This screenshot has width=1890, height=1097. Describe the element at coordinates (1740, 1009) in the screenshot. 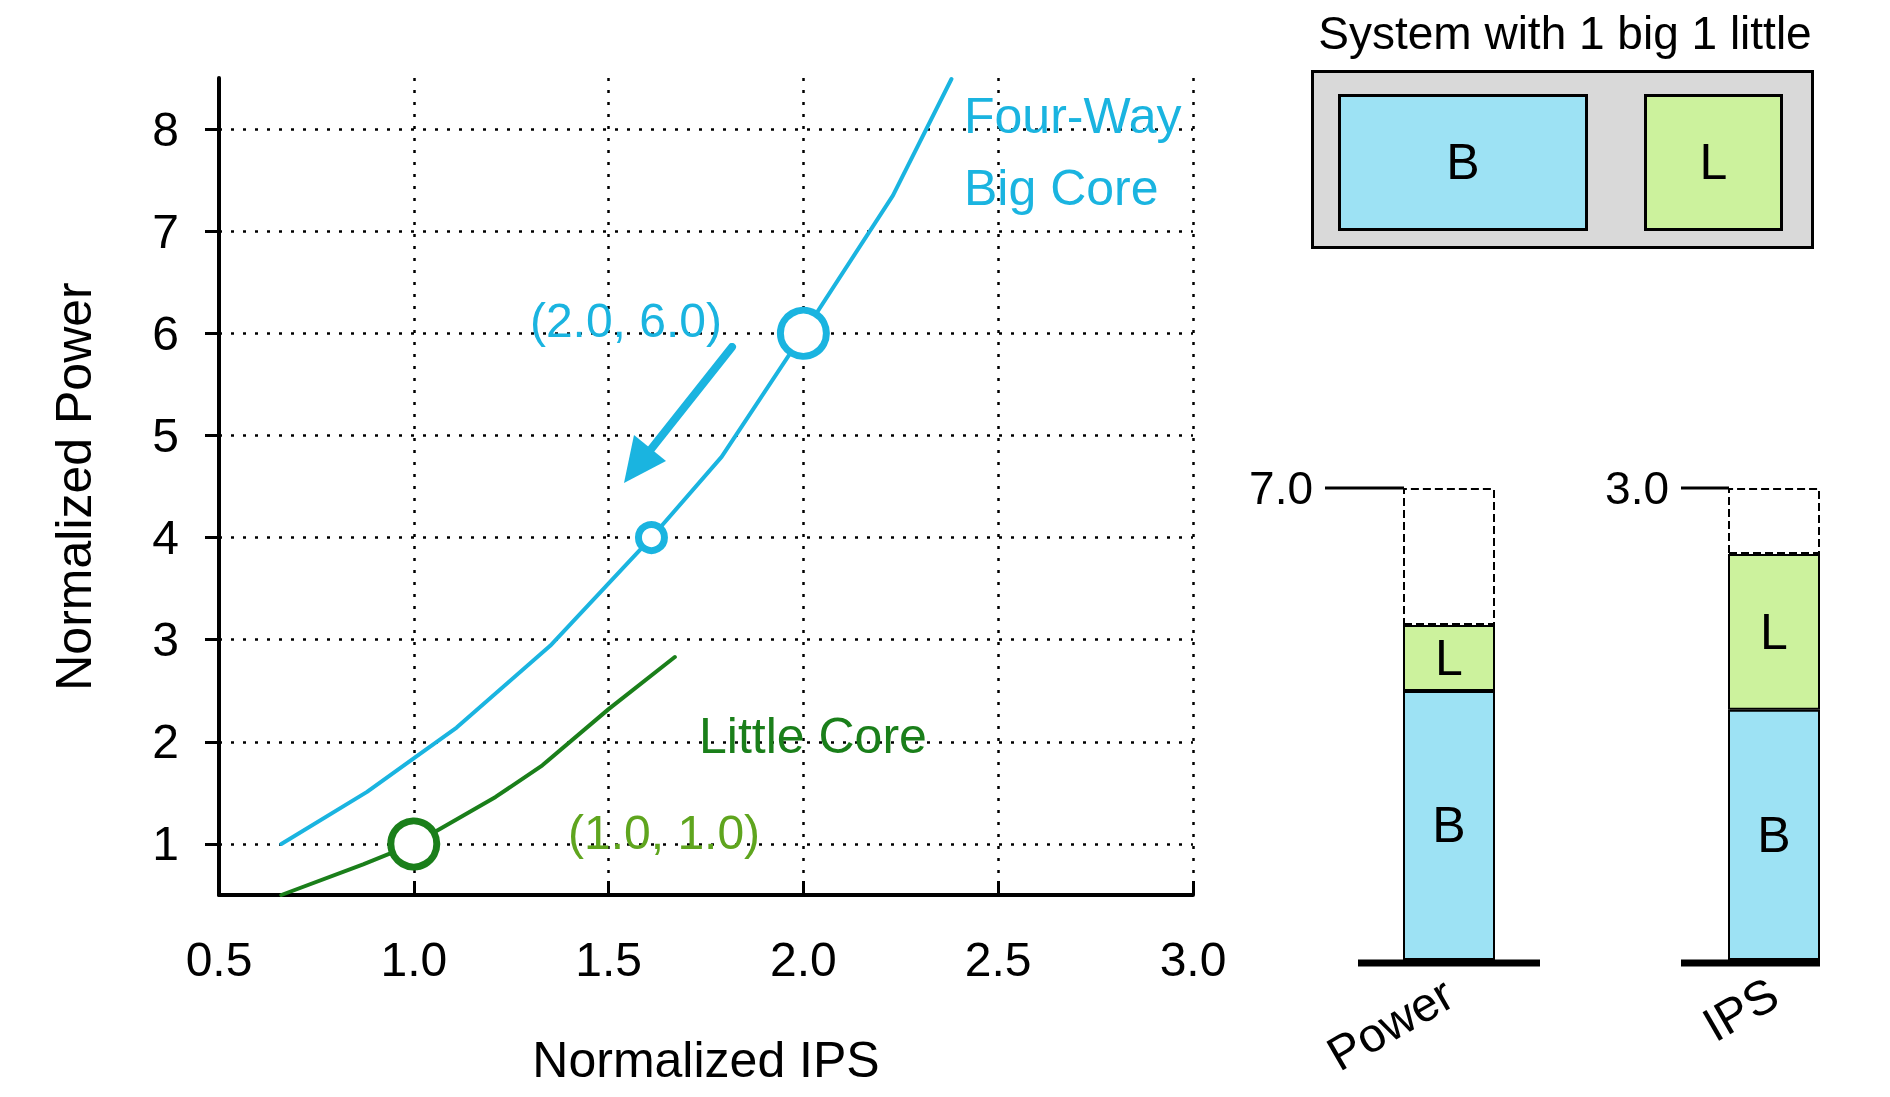

I see `x-tick-label: IPS` at that location.